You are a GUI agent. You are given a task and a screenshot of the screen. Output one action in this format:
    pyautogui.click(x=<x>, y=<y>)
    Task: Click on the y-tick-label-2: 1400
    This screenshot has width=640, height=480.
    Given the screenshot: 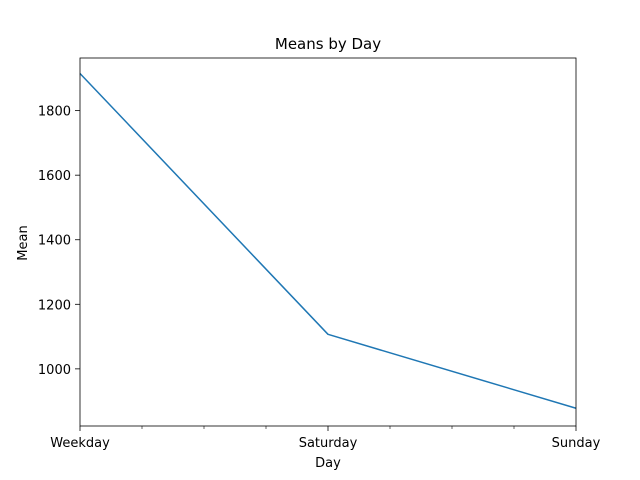 What is the action you would take?
    pyautogui.click(x=54, y=241)
    